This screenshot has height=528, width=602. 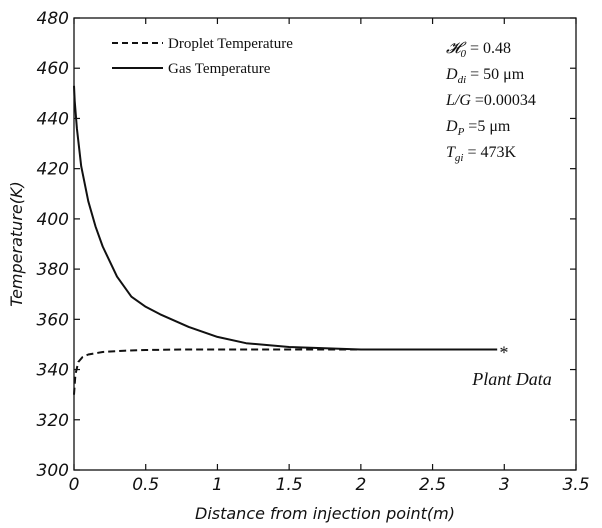 What do you see at coordinates (53, 220) in the screenshot?
I see `y-tick-label: 400` at bounding box center [53, 220].